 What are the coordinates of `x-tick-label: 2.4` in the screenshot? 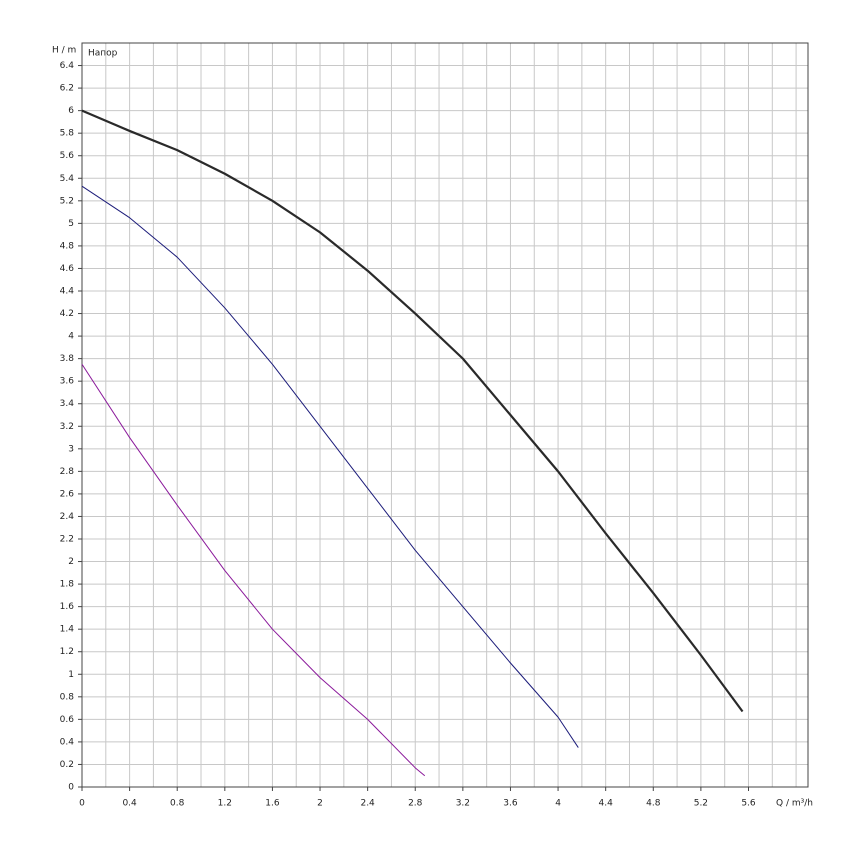 It's located at (367, 804).